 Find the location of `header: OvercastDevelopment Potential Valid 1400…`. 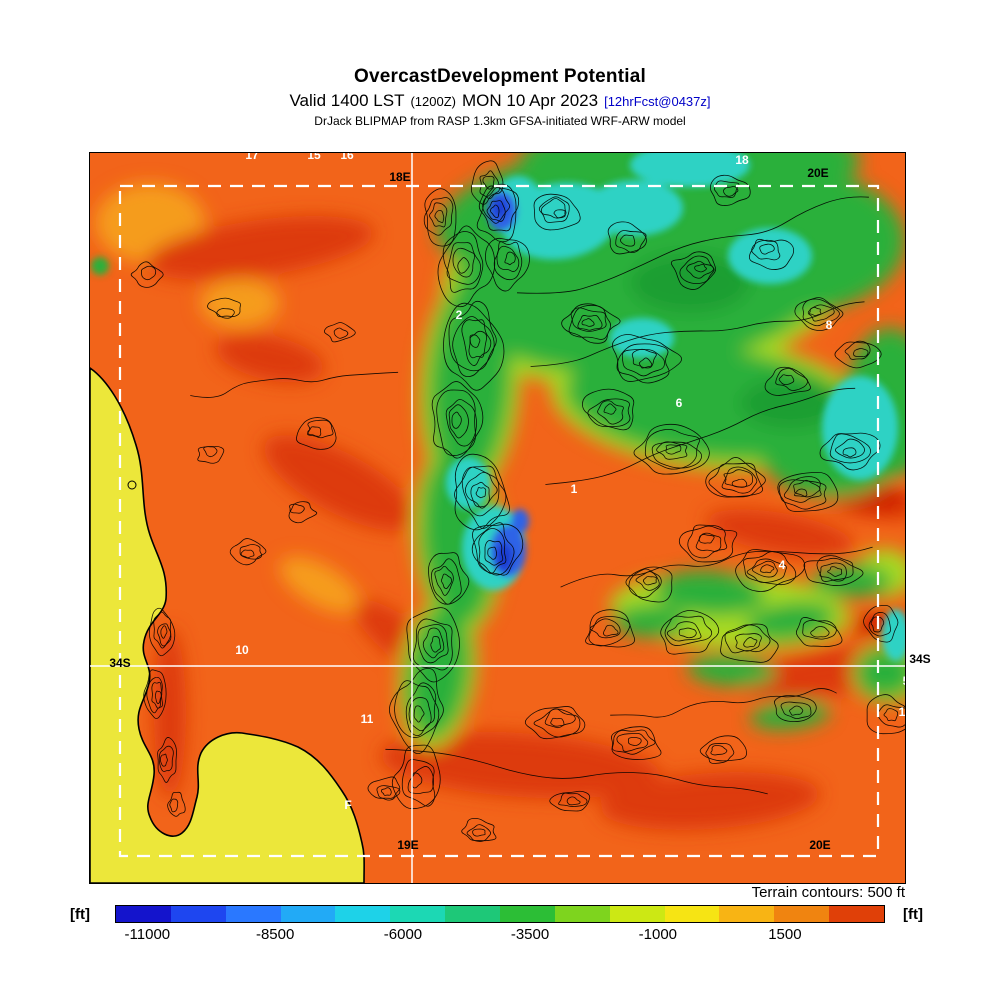

header: OvercastDevelopment Potential Valid 1400… is located at coordinates (500, 97).